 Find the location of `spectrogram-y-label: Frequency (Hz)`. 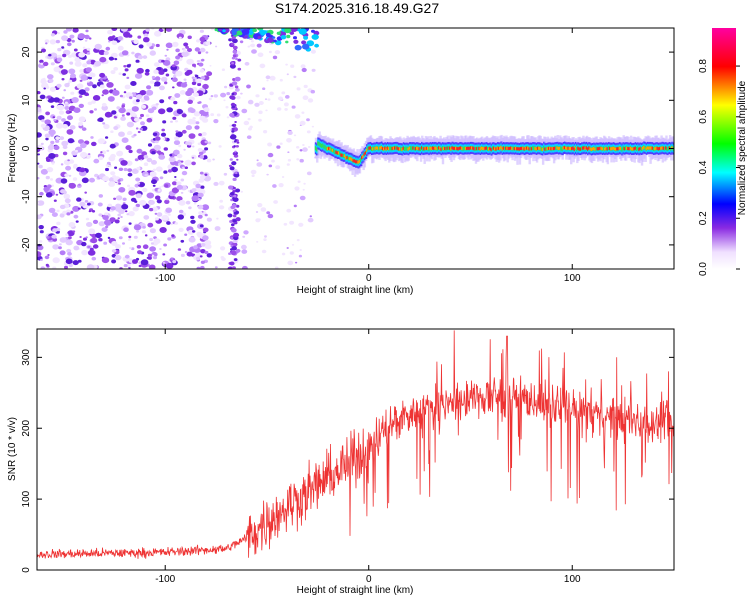

spectrogram-y-label: Frequency (Hz) is located at coordinates (12, 148).